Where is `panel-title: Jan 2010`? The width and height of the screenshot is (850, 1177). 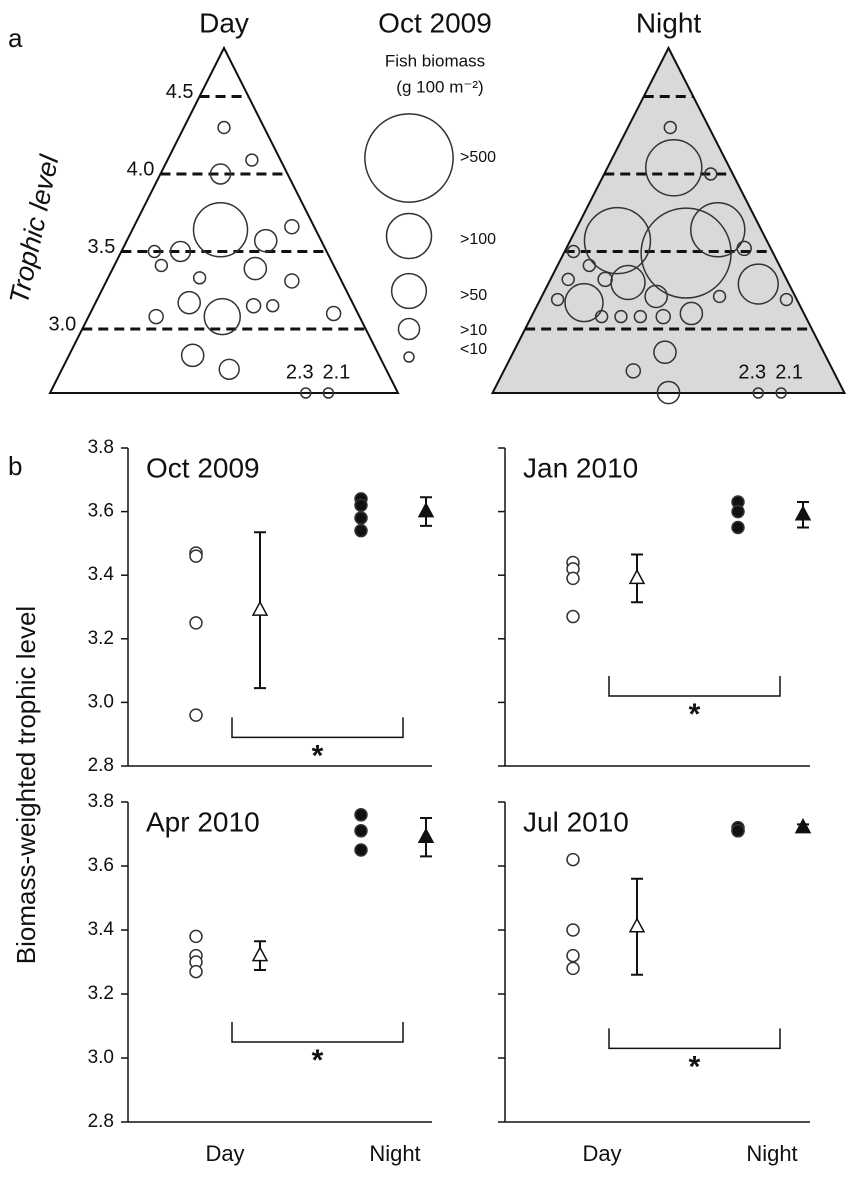
panel-title: Jan 2010 is located at coordinates (580, 467).